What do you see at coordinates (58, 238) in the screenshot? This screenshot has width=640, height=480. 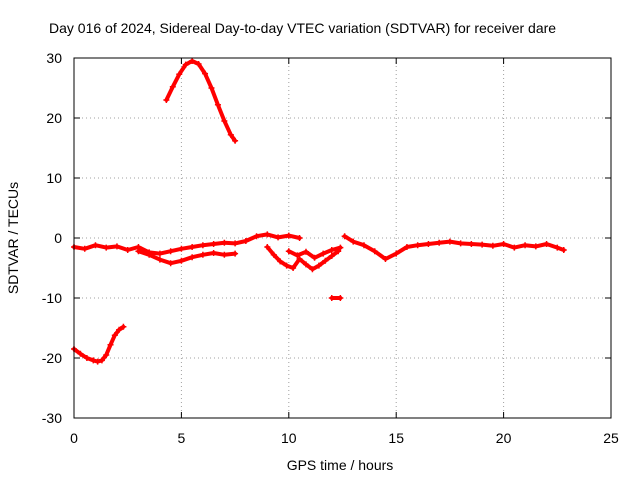 I see `y-tick-label: 0` at bounding box center [58, 238].